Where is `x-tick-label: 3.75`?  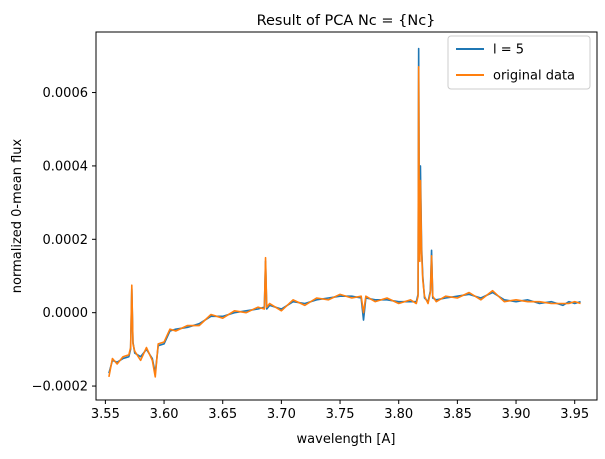 x-tick-label: 3.75 is located at coordinates (340, 414).